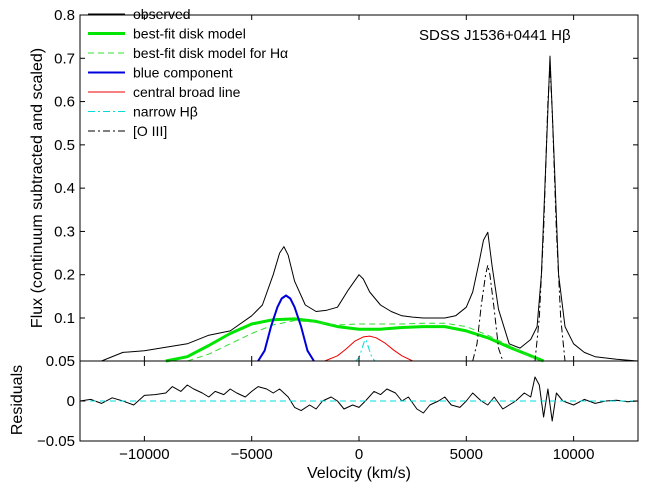 The image size is (652, 485). What do you see at coordinates (56, 441) in the screenshot?
I see `residuals-y-tick-label: −0.05` at bounding box center [56, 441].